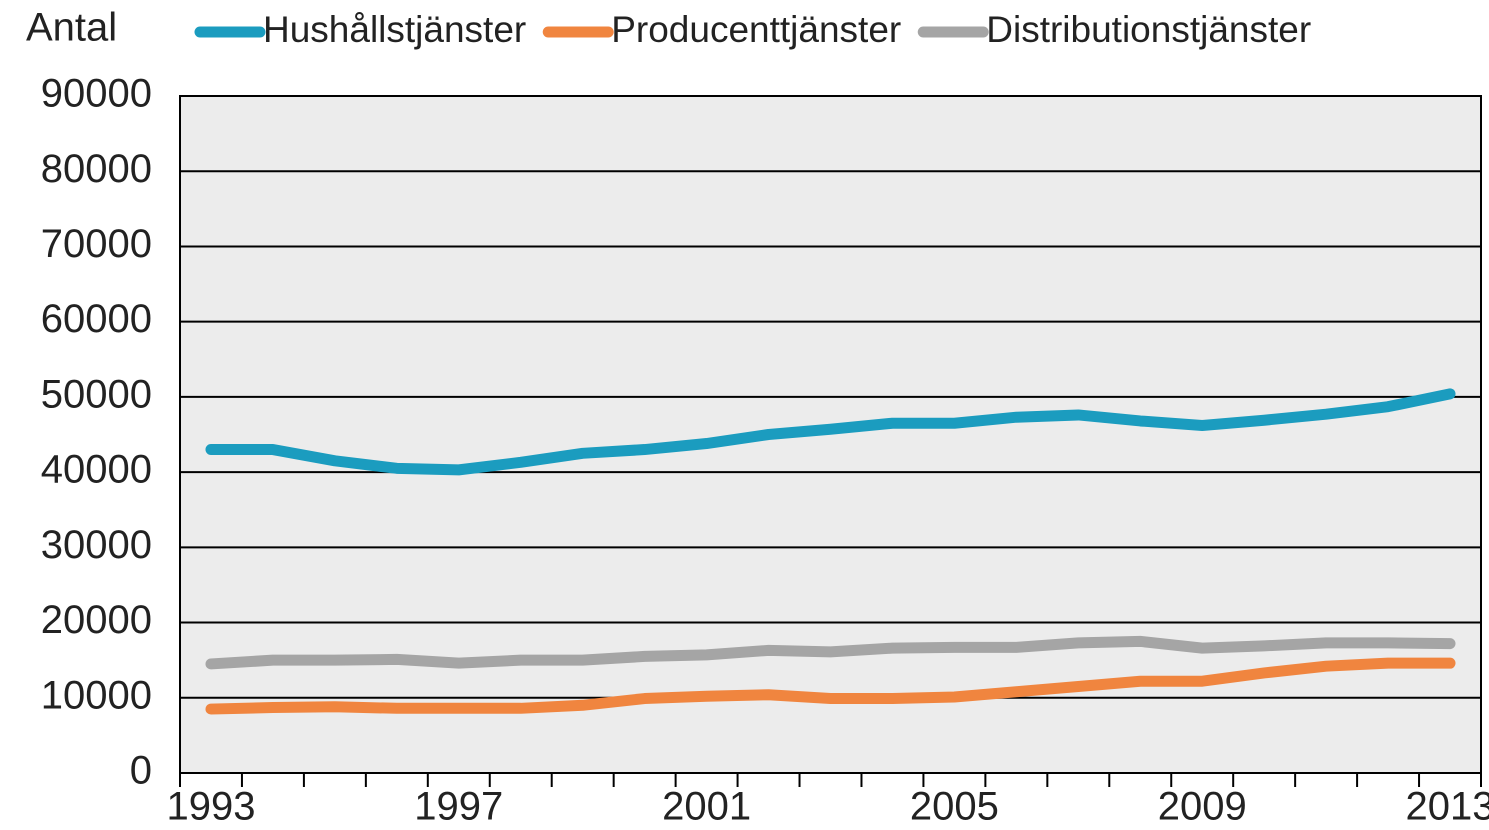  I want to click on legend-label: Distributionstjänster, so click(1148, 29).